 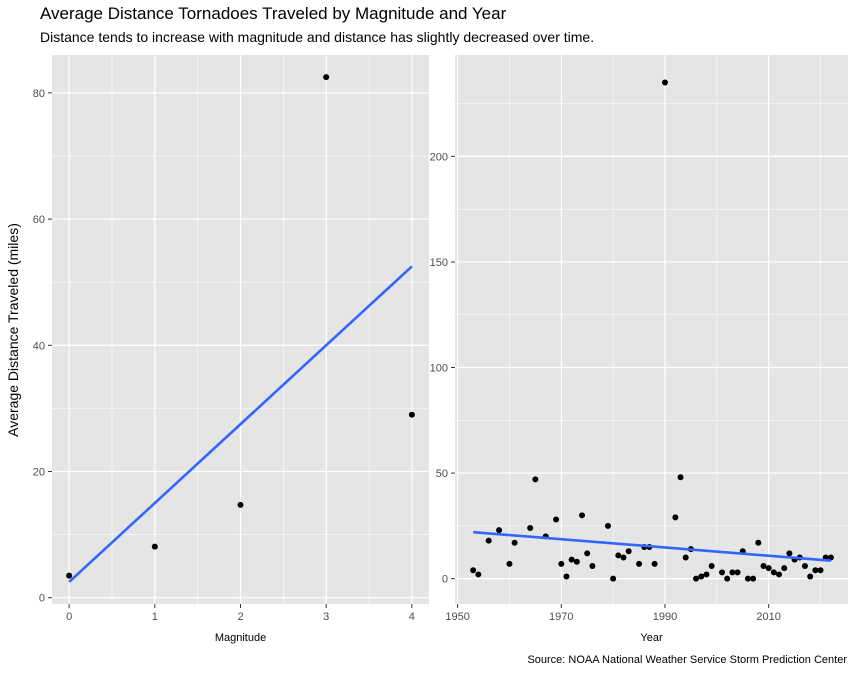 What do you see at coordinates (155, 617) in the screenshot?
I see `x-tick-label: 1` at bounding box center [155, 617].